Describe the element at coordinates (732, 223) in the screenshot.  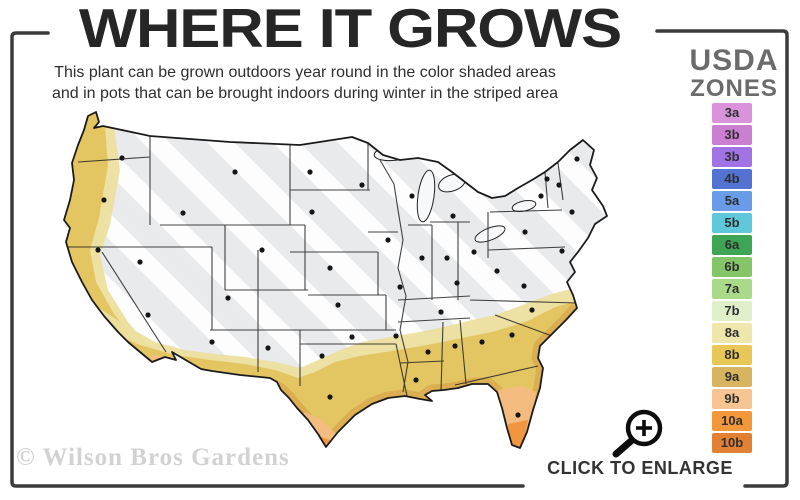
I see `zone-chip-5b: 5b` at that location.